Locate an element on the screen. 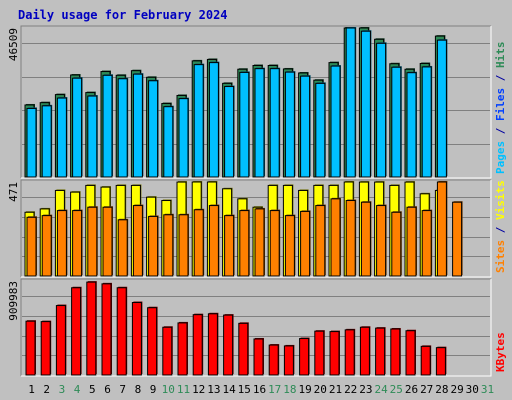 The width and height of the screenshot is (512, 400). chart-title: Daily usage for February 2024 is located at coordinates (123, 15).